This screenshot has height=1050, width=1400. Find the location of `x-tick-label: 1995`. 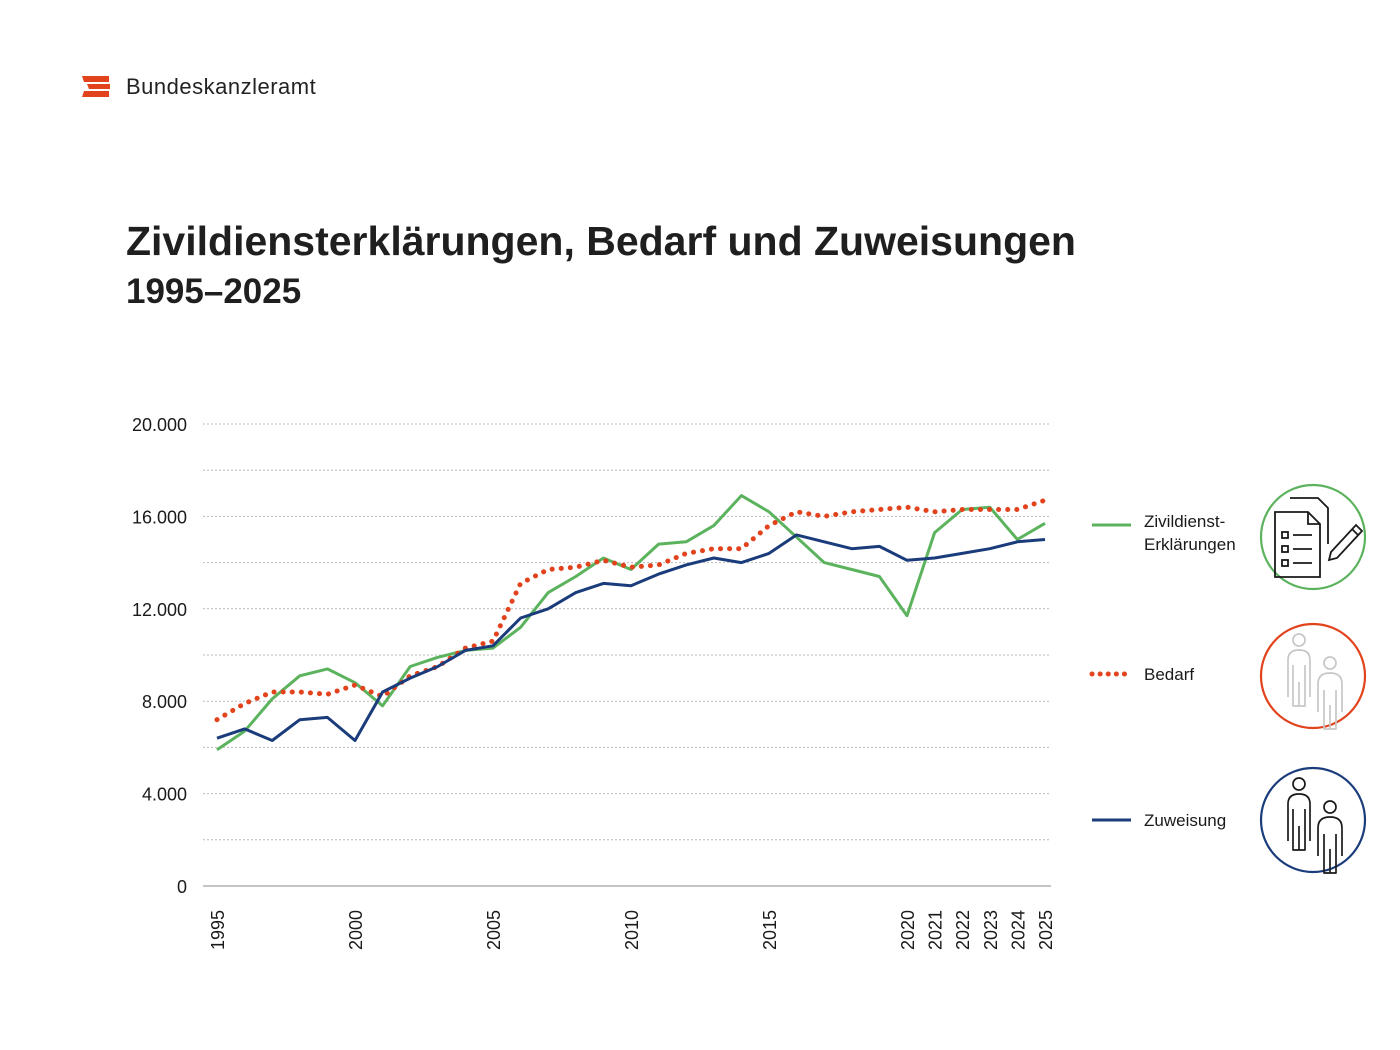

x-tick-label: 1995 is located at coordinates (218, 930).